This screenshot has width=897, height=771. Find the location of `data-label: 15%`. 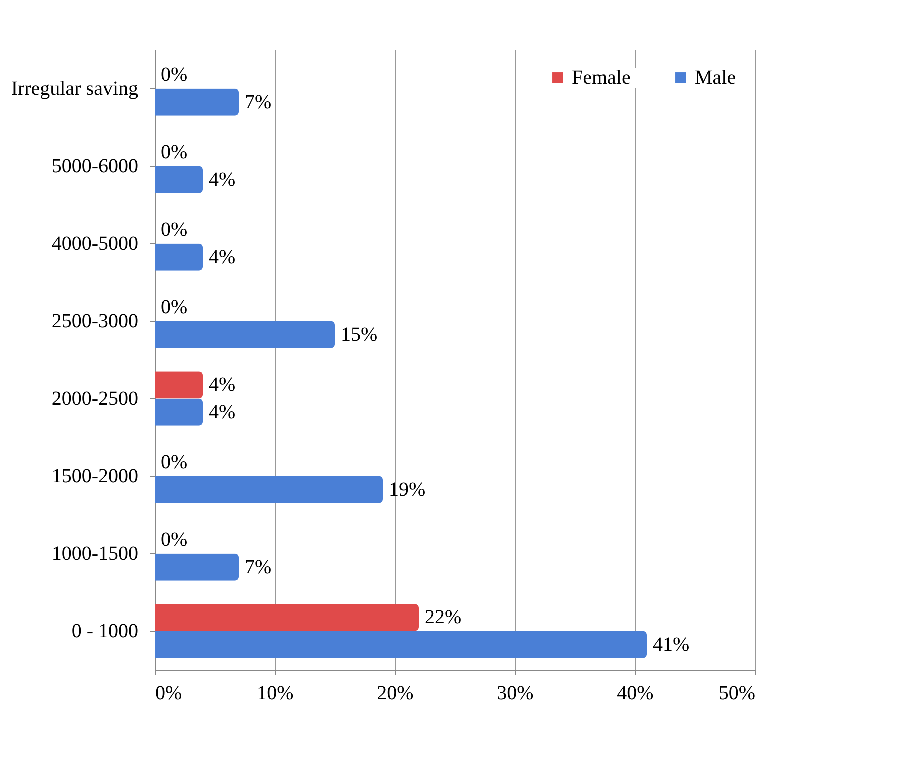

data-label: 15% is located at coordinates (359, 335).